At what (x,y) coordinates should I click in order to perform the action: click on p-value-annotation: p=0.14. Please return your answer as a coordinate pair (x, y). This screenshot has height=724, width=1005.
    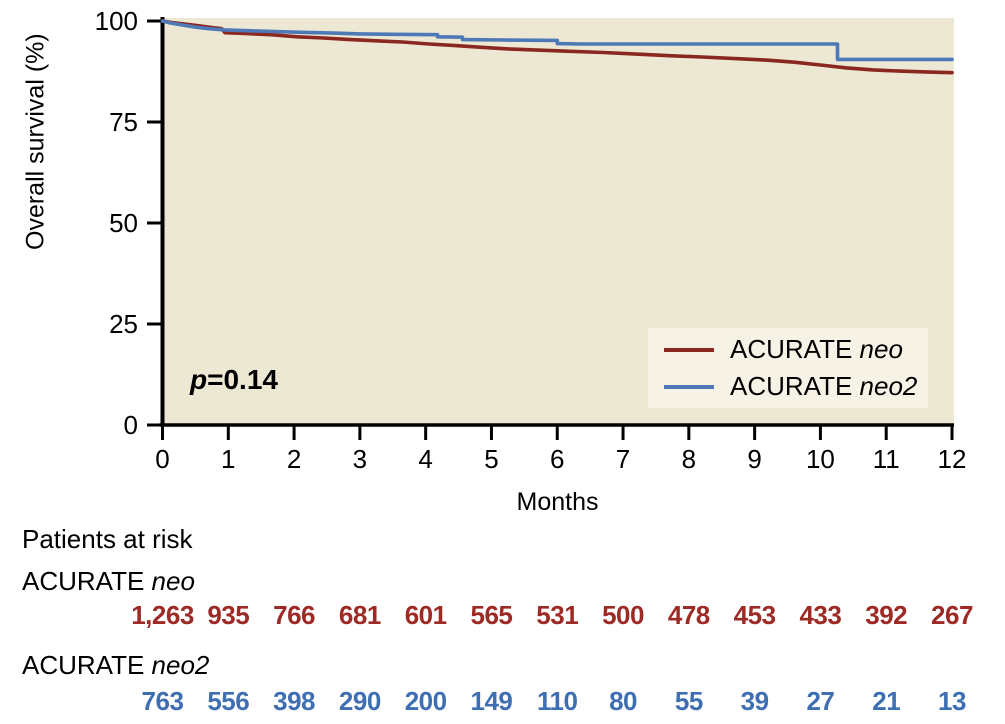
    Looking at the image, I should click on (234, 380).